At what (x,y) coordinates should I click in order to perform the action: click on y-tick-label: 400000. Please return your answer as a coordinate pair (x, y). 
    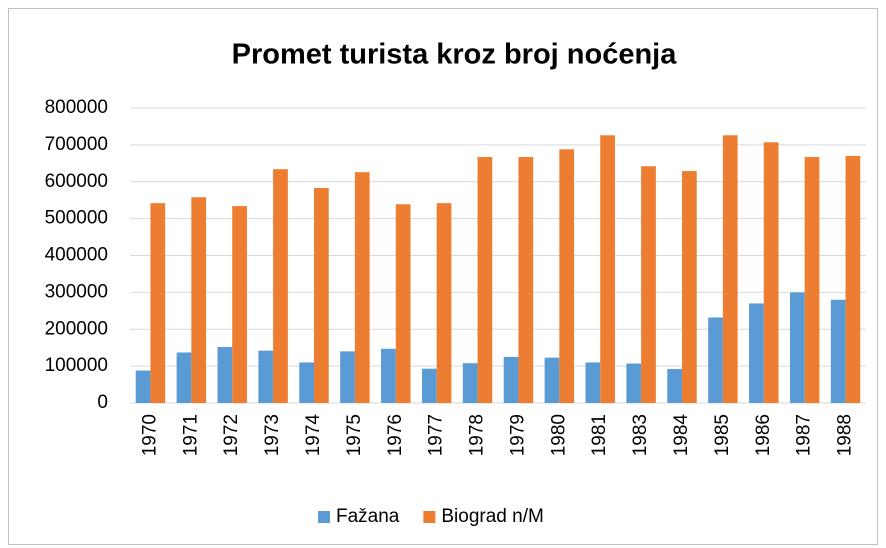
    Looking at the image, I should click on (76, 255).